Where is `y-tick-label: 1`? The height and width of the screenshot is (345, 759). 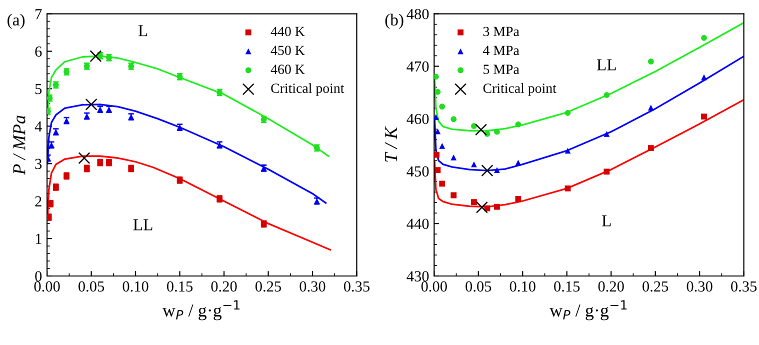
y-tick-label: 1 is located at coordinates (39, 239).